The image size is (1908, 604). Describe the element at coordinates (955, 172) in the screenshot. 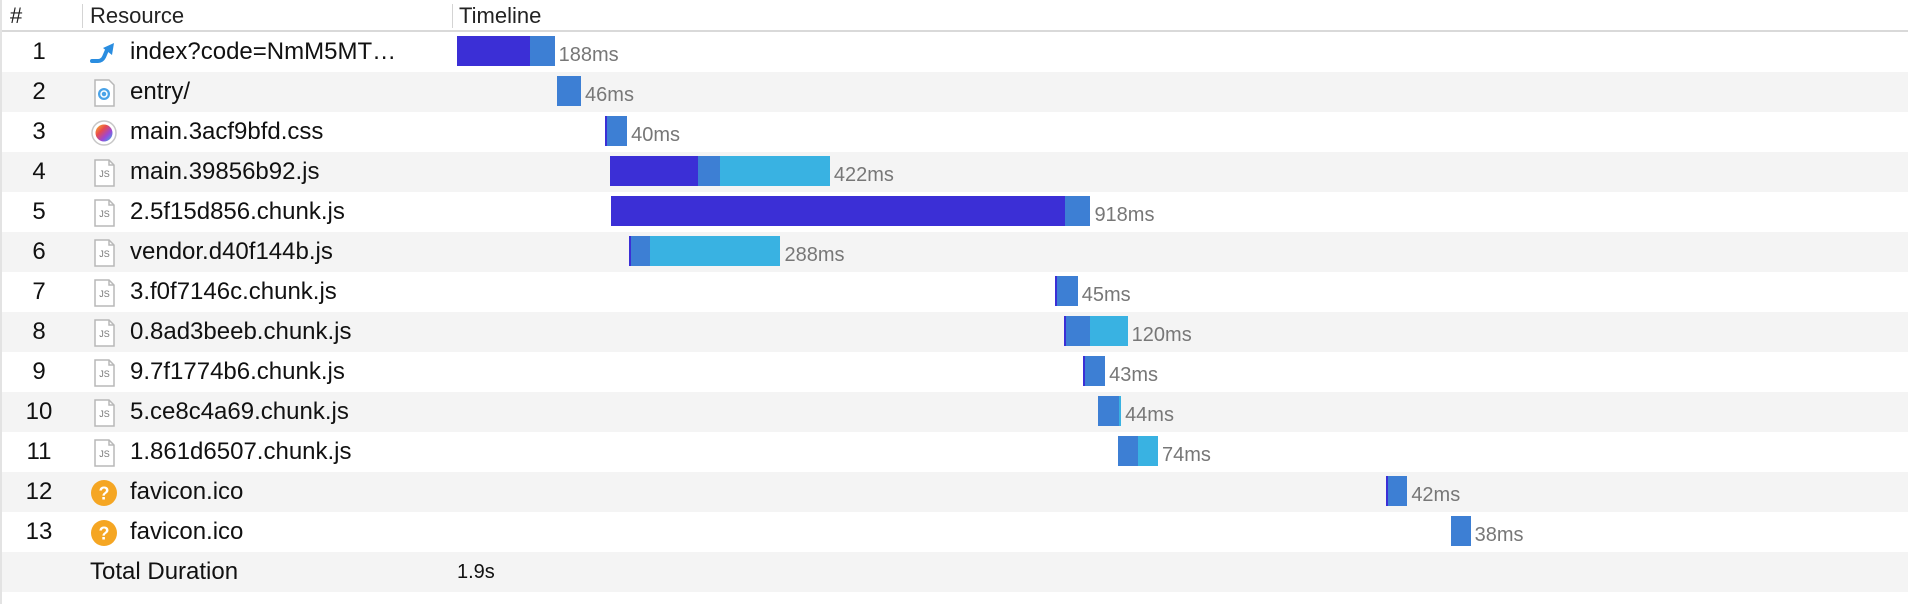

I see `table-row: 4 JS main.39856b92.js 422ms` at that location.